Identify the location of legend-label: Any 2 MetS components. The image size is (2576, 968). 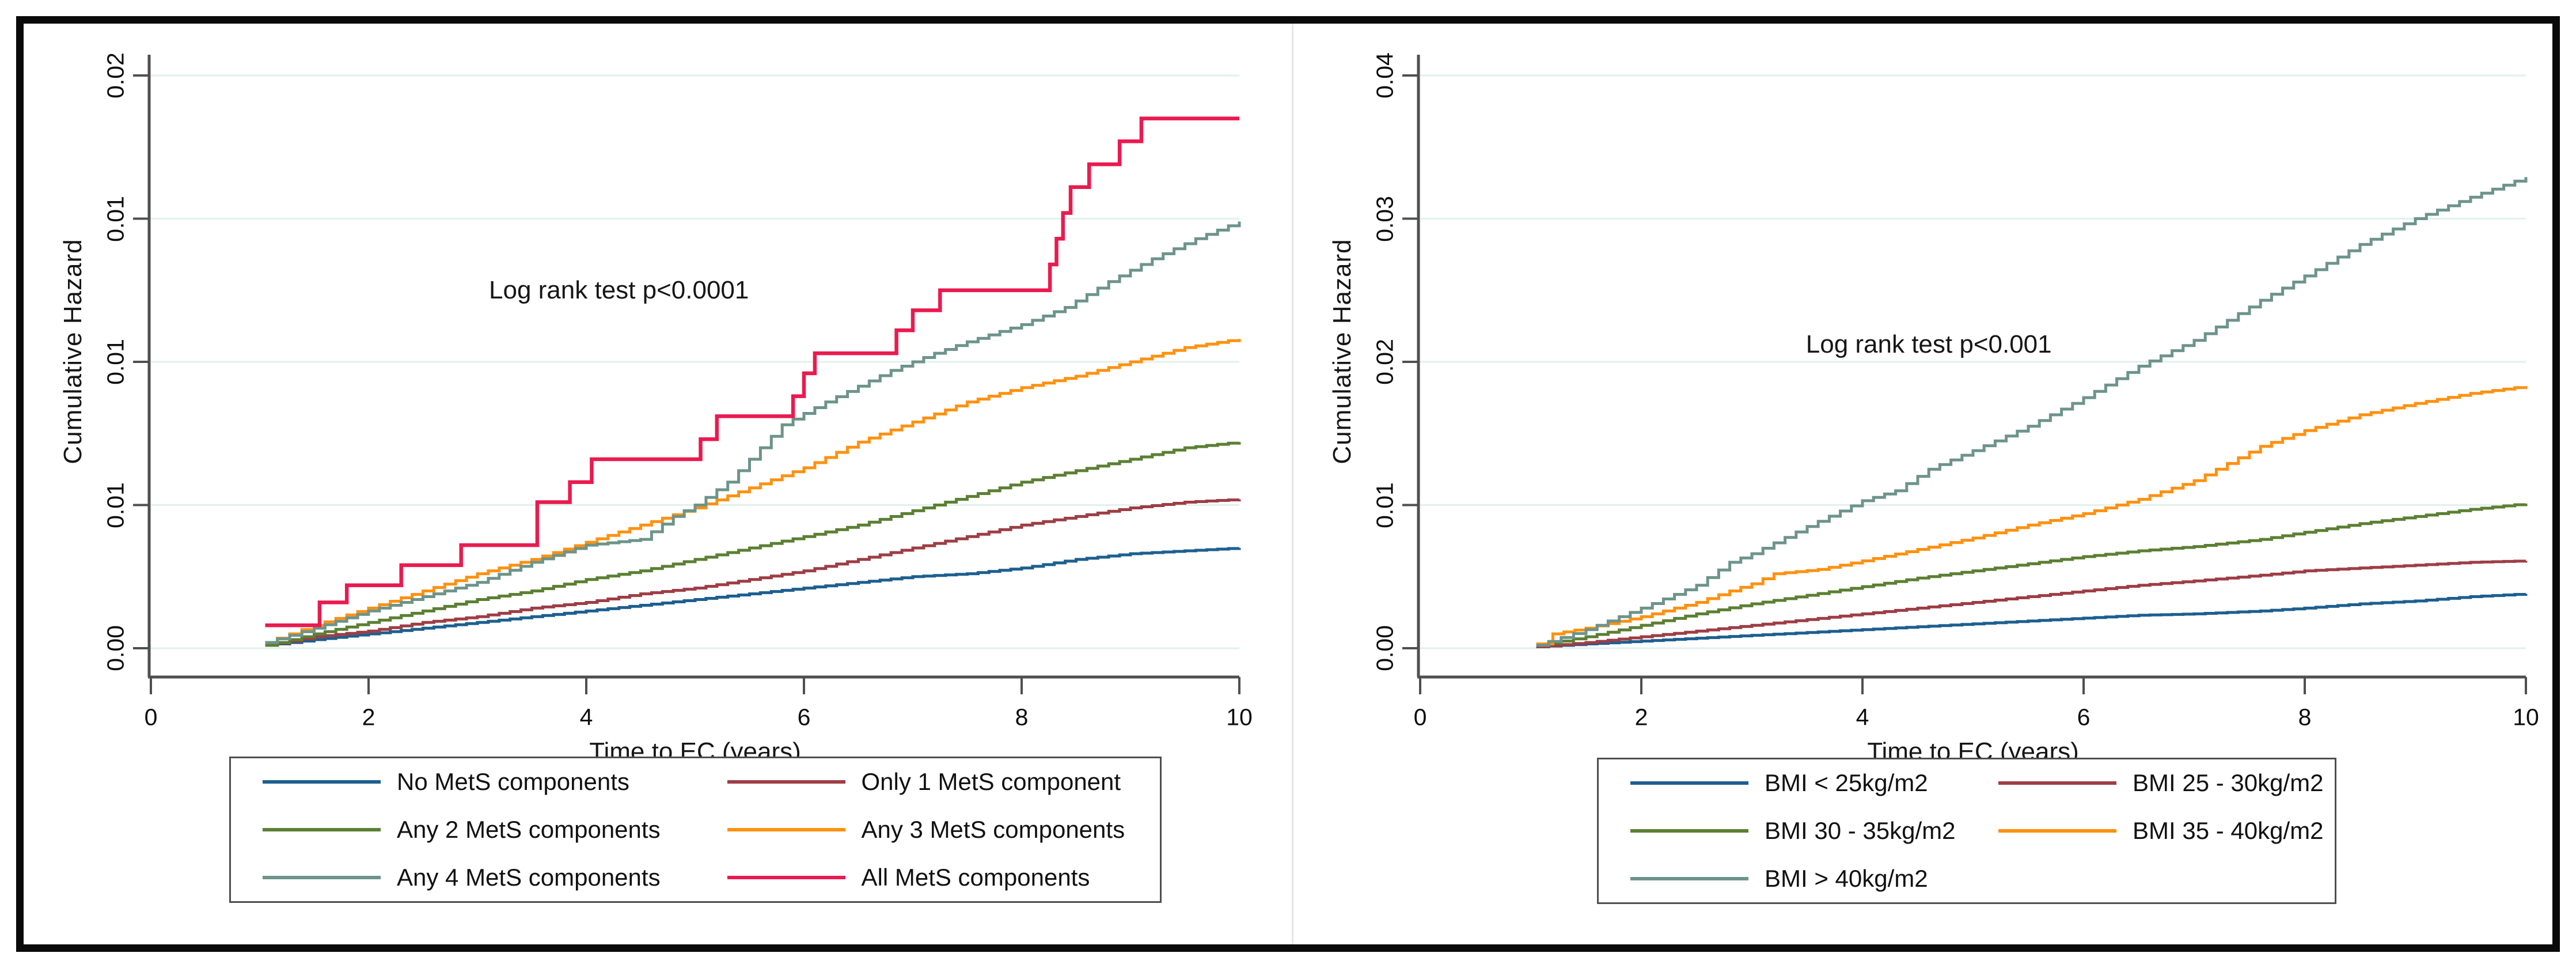
(529, 829).